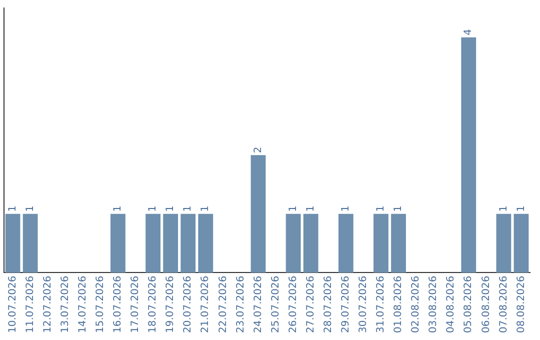 The width and height of the screenshot is (540, 340). What do you see at coordinates (170, 305) in the screenshot?
I see `x-tick-label: 19.07.2026` at bounding box center [170, 305].